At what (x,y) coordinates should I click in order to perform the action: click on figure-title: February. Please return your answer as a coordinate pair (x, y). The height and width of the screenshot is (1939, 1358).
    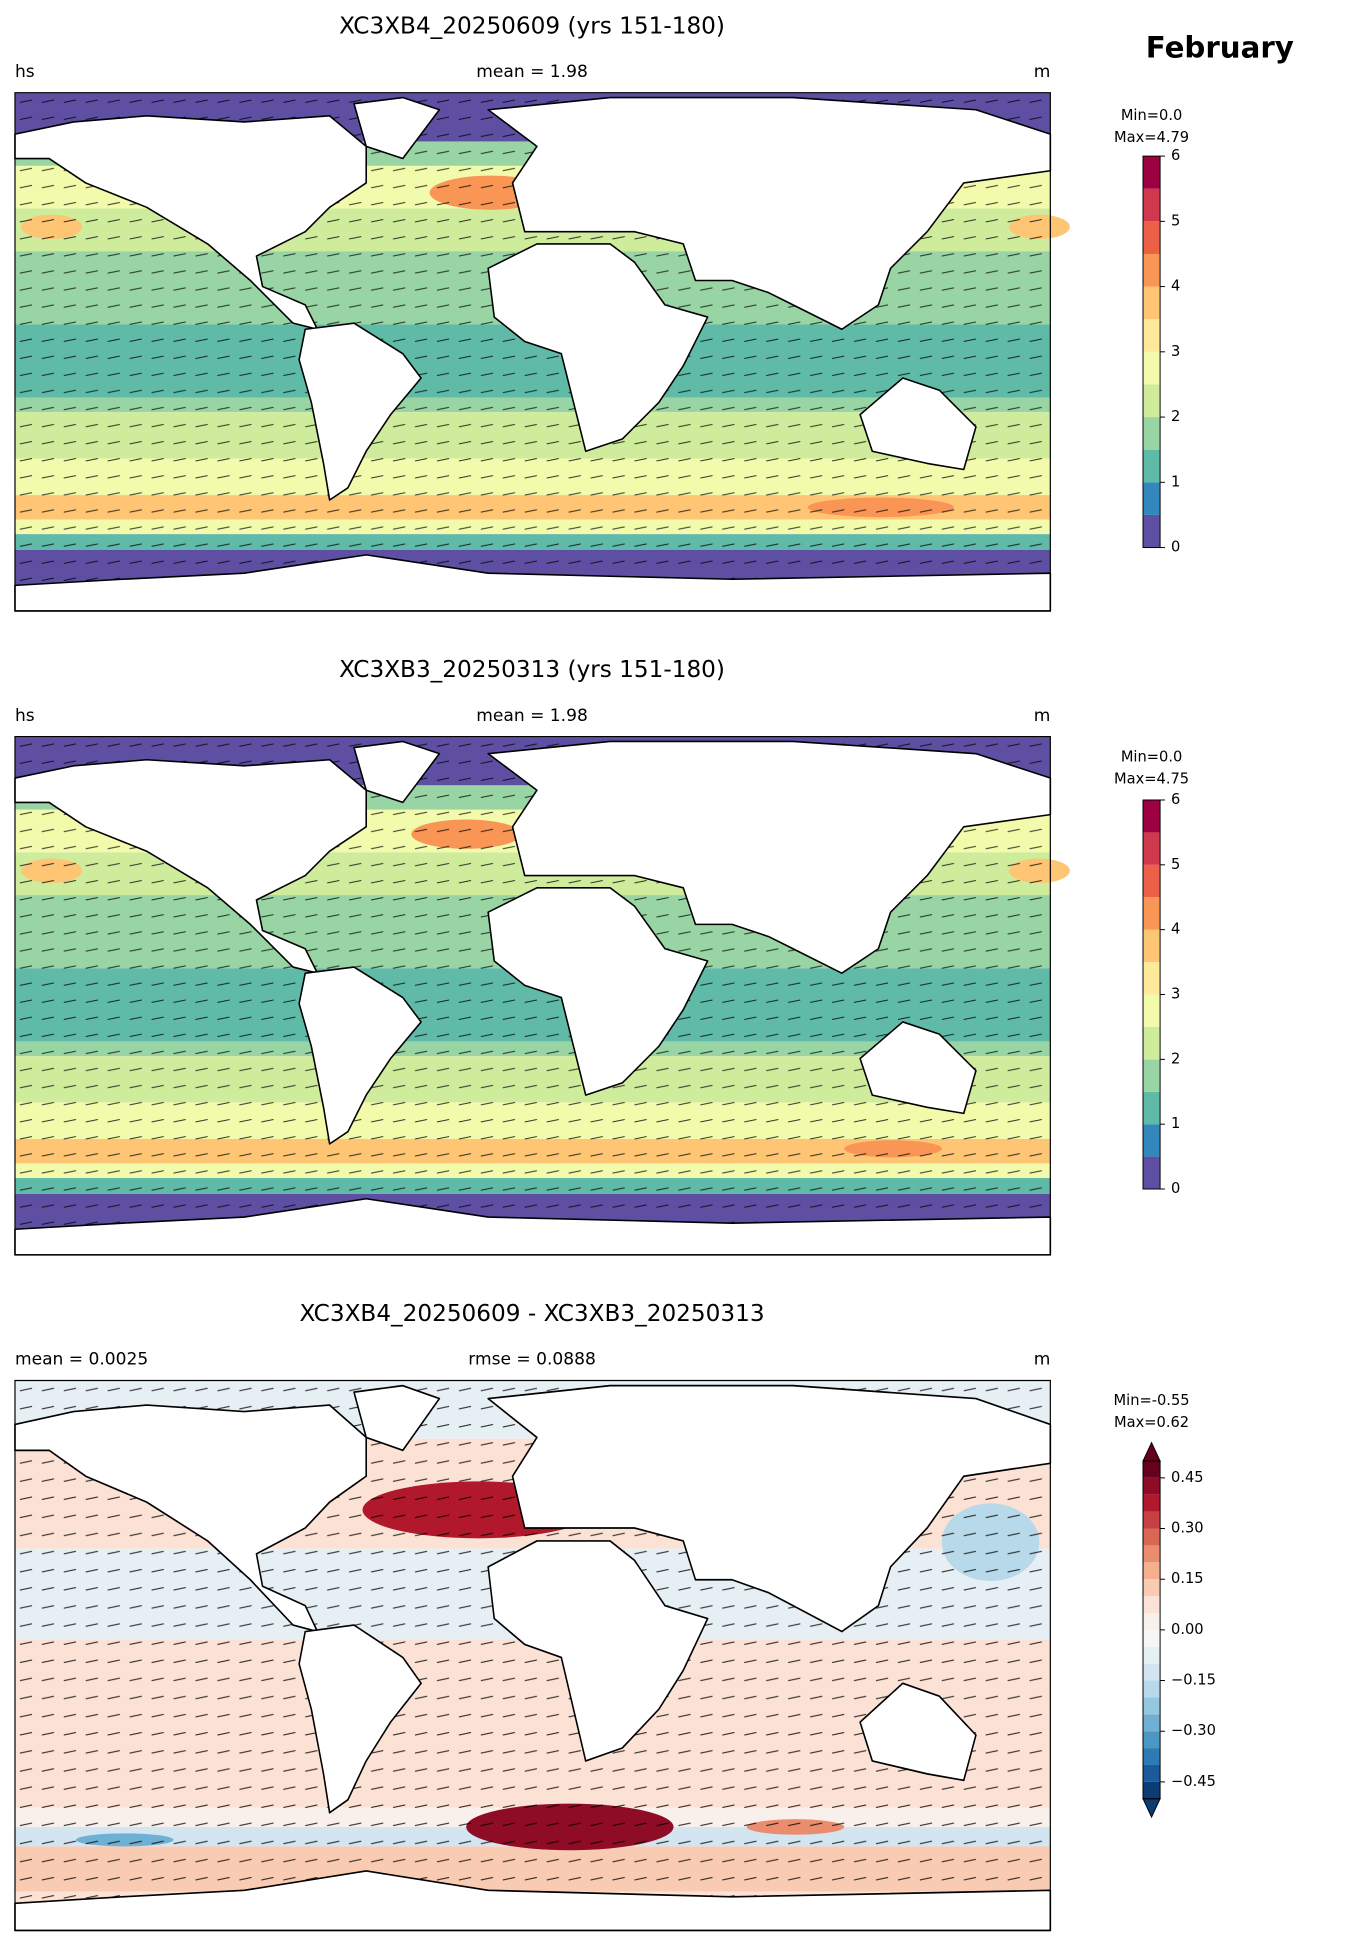
    Looking at the image, I should click on (1220, 47).